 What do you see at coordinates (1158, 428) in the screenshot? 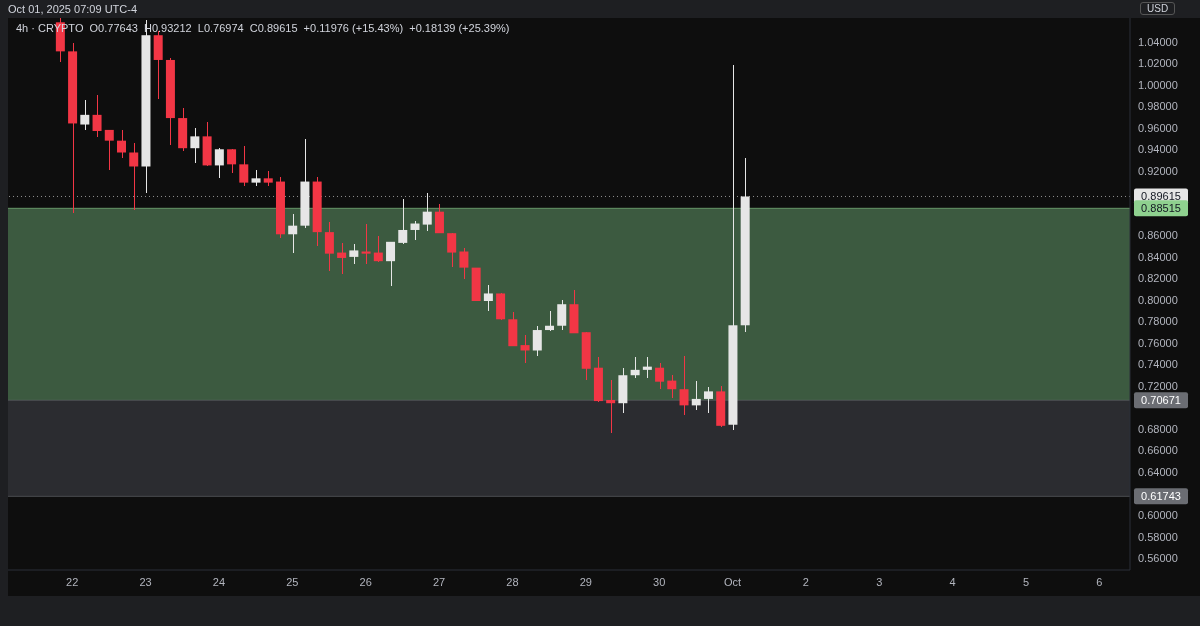
I see `y-tick-label: 0.68000` at bounding box center [1158, 428].